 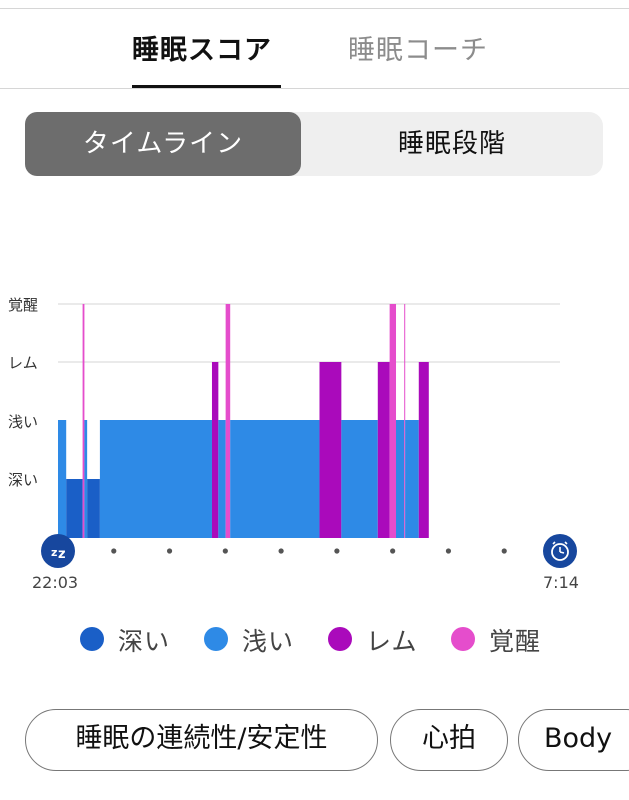 I want to click on legend-label-light: 浅い, so click(x=268, y=641).